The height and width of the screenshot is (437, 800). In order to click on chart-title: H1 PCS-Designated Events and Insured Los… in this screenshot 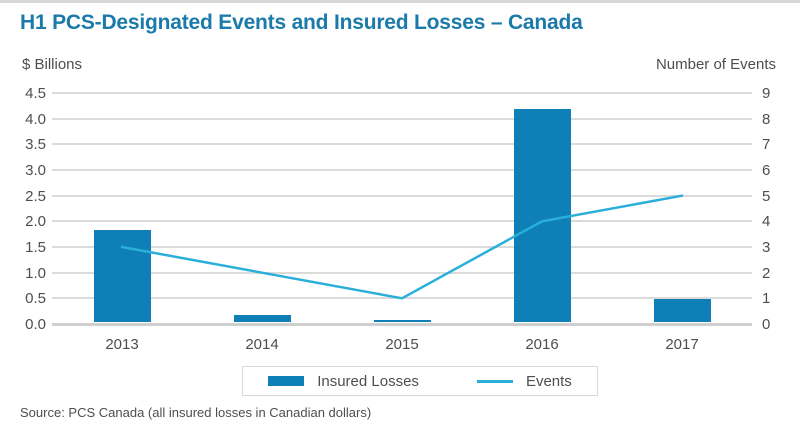, I will do `click(301, 22)`.